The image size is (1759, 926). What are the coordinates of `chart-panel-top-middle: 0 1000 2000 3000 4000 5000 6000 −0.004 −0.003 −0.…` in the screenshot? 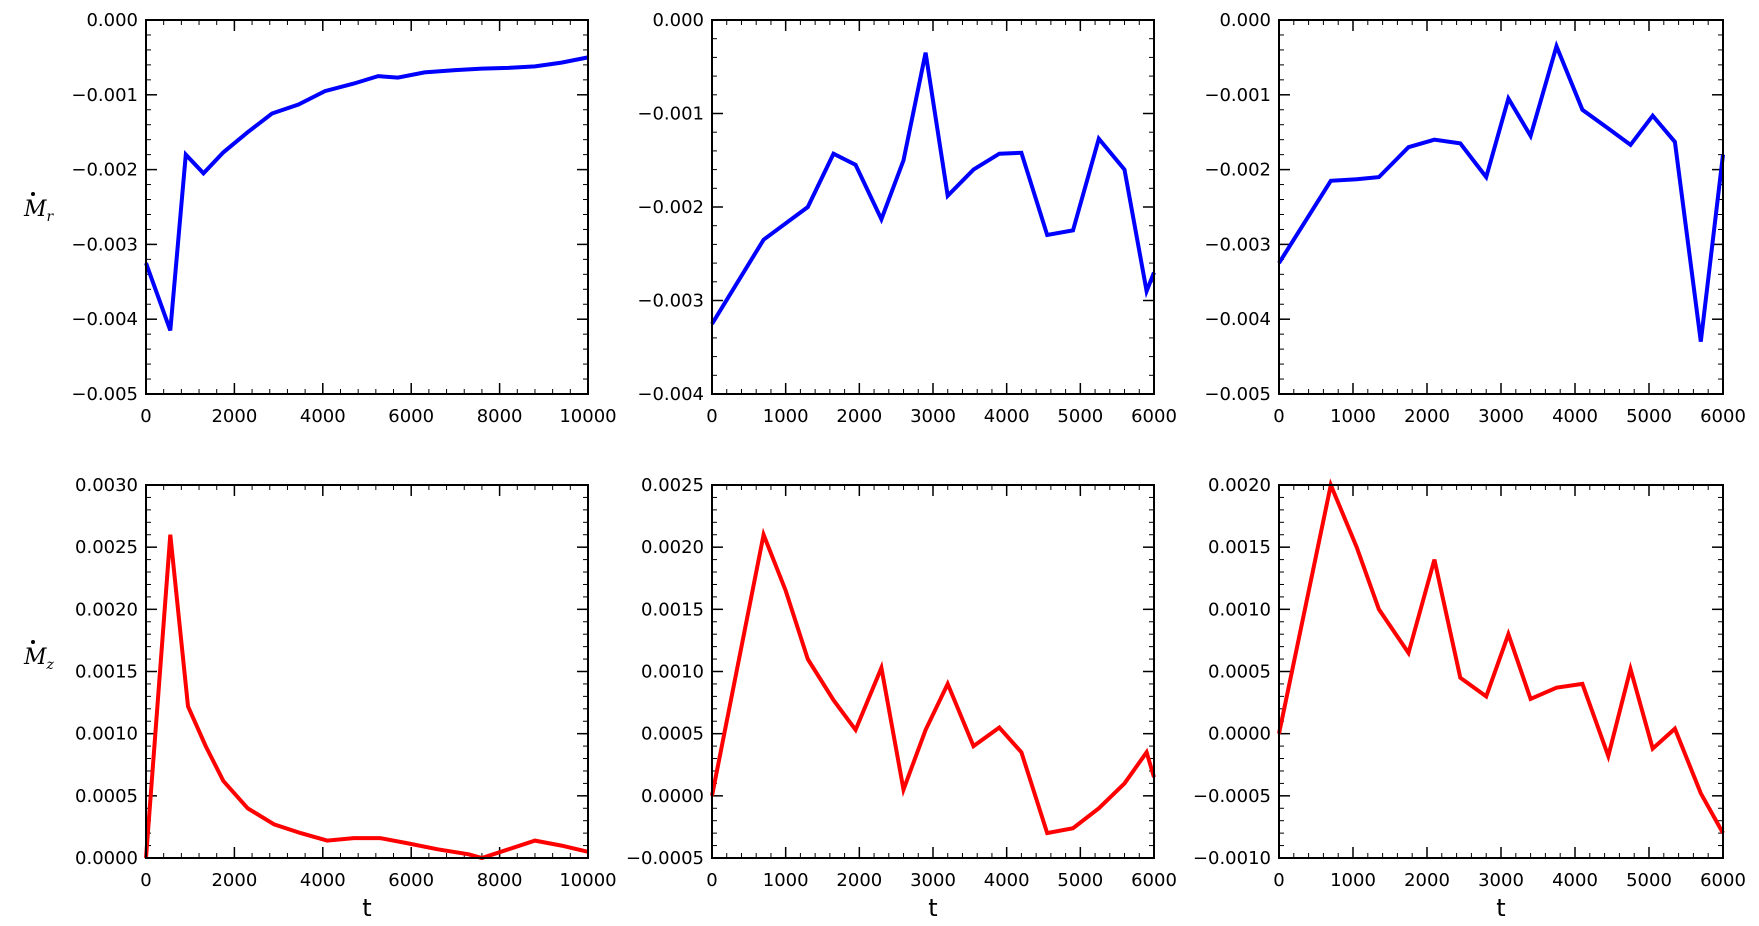 It's located at (907, 218).